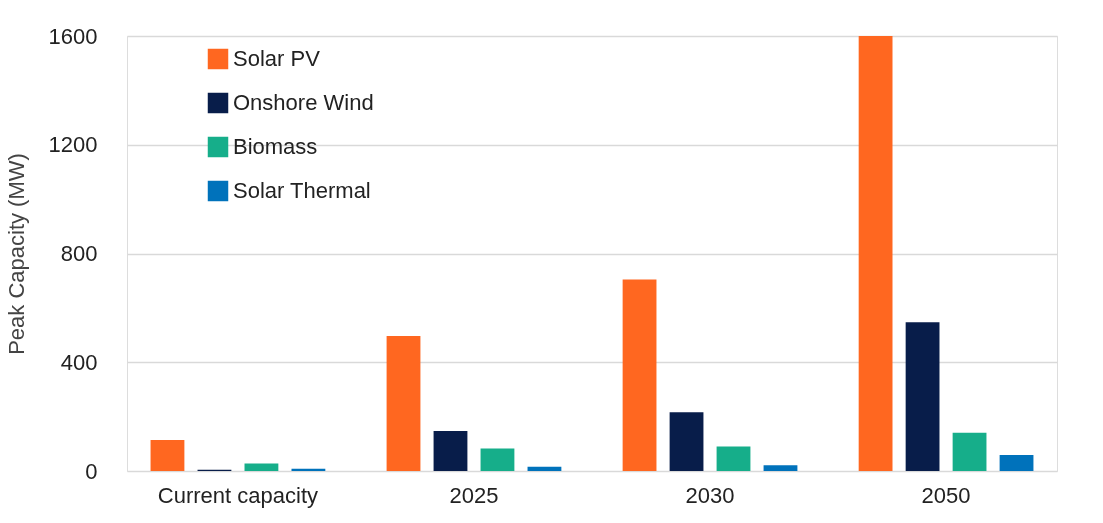 This screenshot has width=1103, height=523. Describe the element at coordinates (277, 58) in the screenshot. I see `legend-label: Solar PV` at that location.